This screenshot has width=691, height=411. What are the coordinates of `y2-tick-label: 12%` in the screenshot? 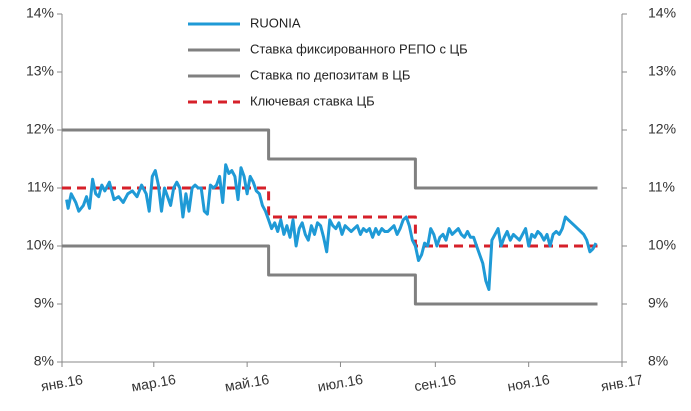 It's located at (662, 129).